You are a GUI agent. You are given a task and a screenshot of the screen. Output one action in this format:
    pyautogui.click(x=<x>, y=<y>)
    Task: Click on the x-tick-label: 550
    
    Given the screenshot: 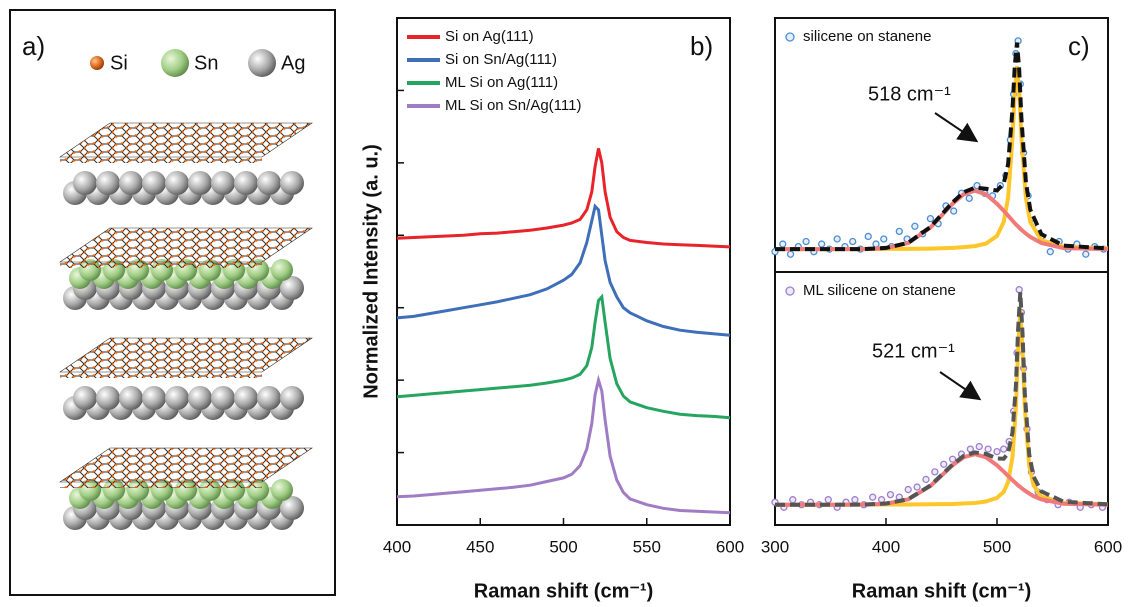 What is the action you would take?
    pyautogui.click(x=647, y=546)
    